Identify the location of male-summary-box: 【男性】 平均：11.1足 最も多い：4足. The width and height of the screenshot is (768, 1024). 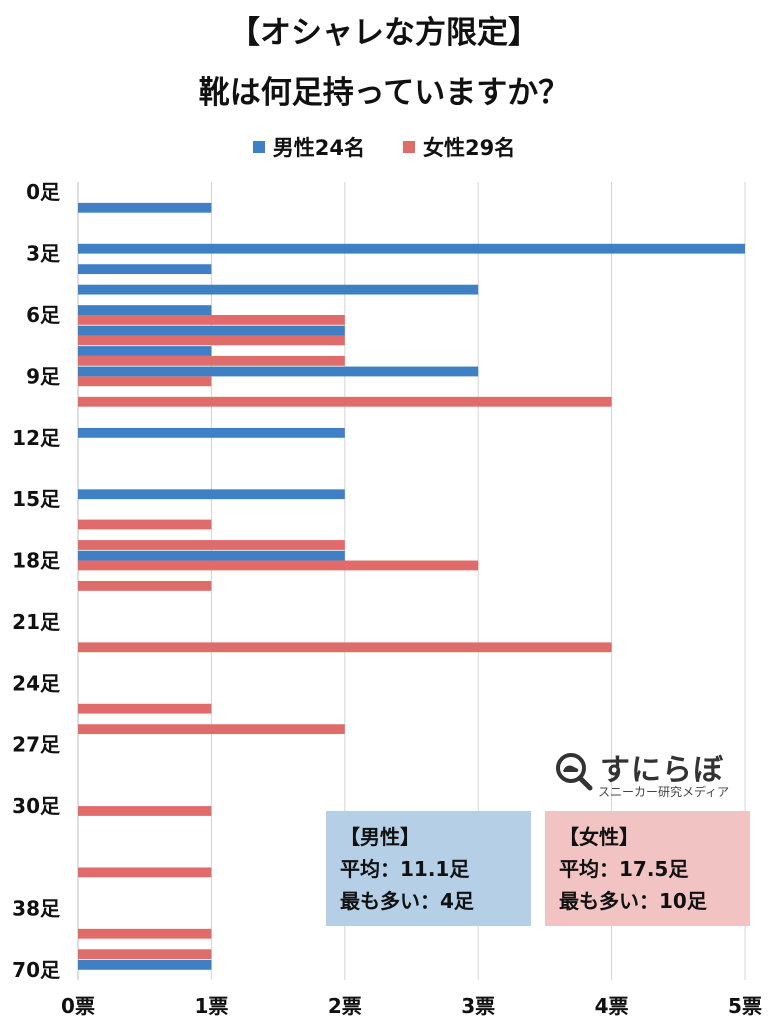
(428, 868).